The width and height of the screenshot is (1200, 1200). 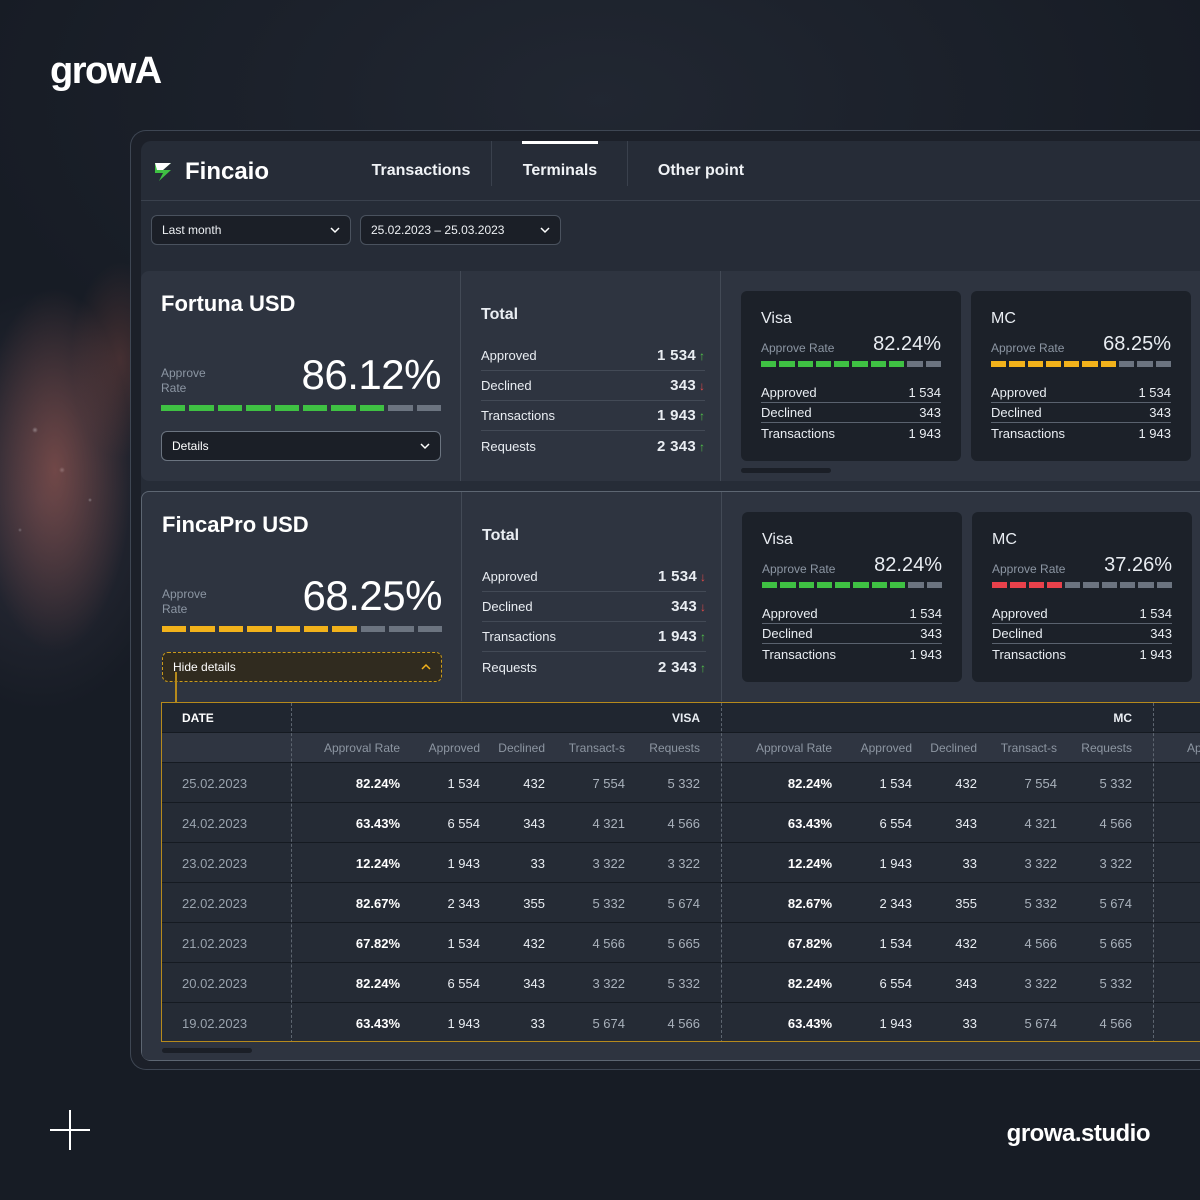 I want to click on network-stat-label: Approved, so click(x=1020, y=613).